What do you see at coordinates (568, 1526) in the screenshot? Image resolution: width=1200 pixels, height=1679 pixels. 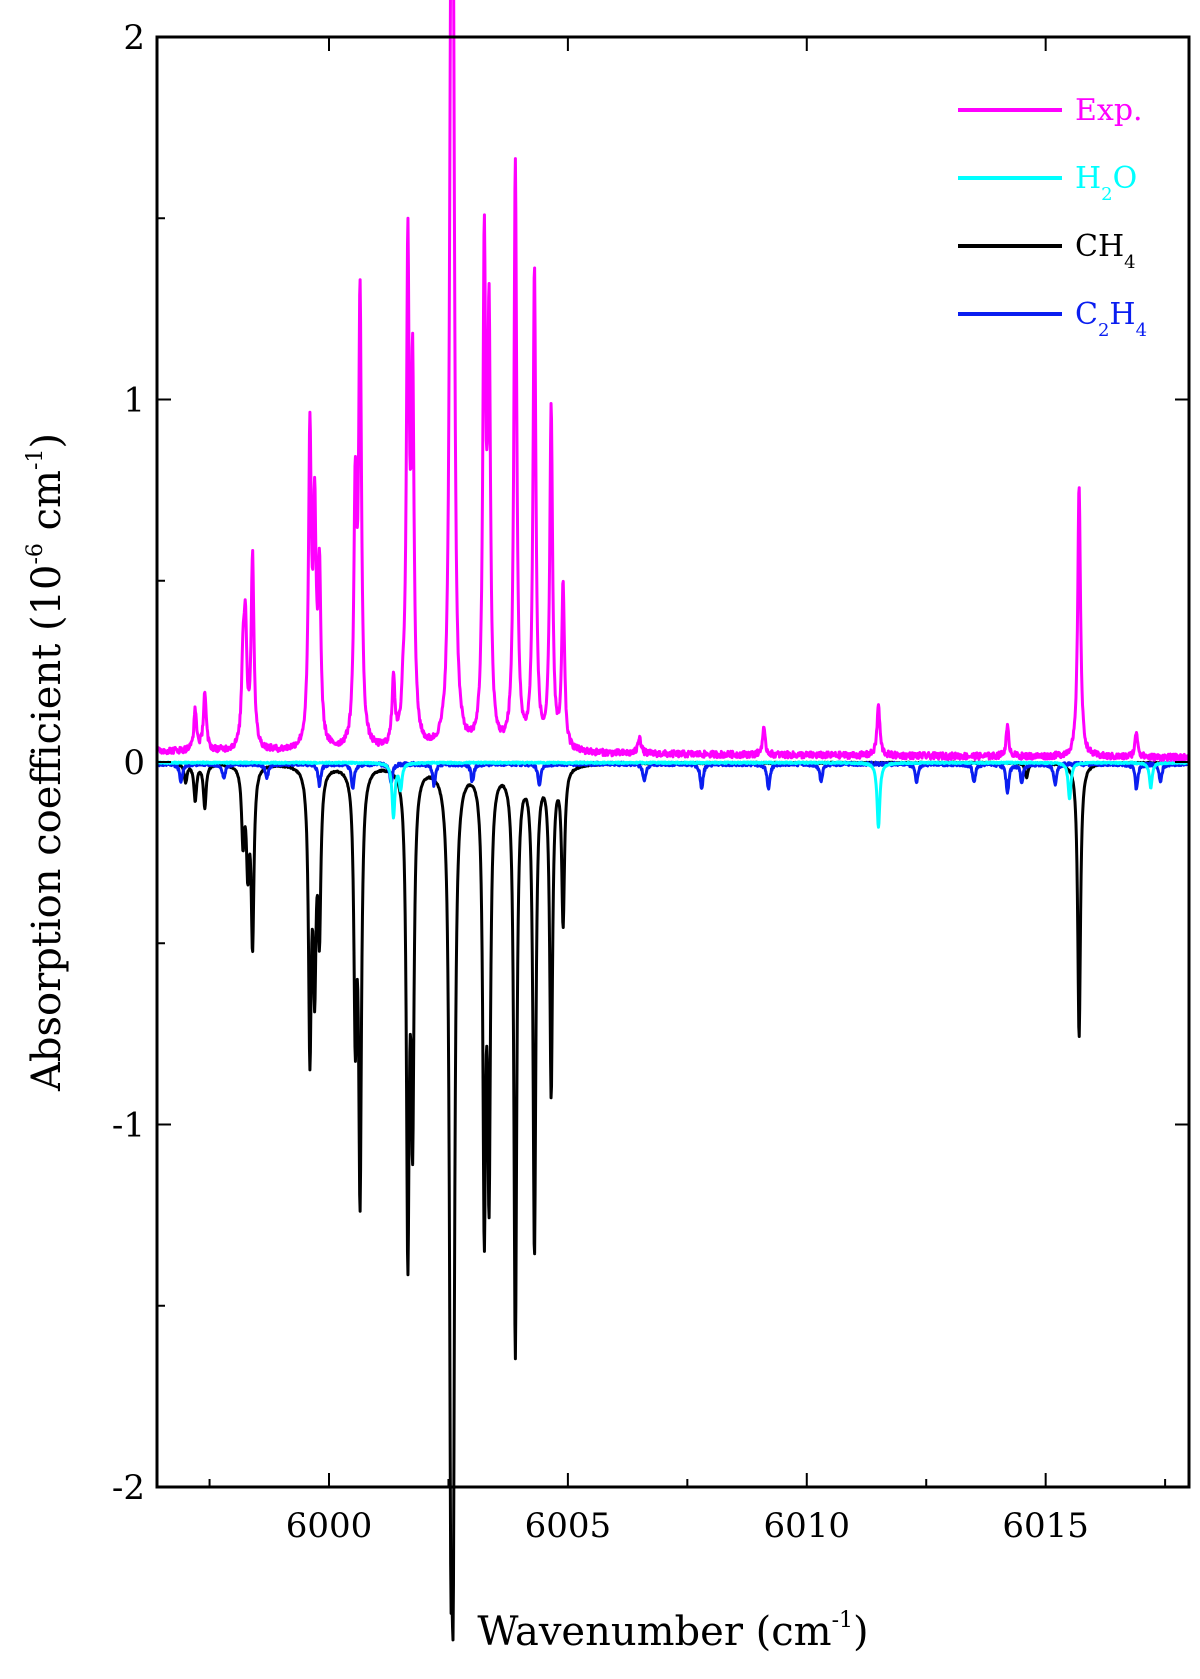 I see `x-tick-label: 6005` at bounding box center [568, 1526].